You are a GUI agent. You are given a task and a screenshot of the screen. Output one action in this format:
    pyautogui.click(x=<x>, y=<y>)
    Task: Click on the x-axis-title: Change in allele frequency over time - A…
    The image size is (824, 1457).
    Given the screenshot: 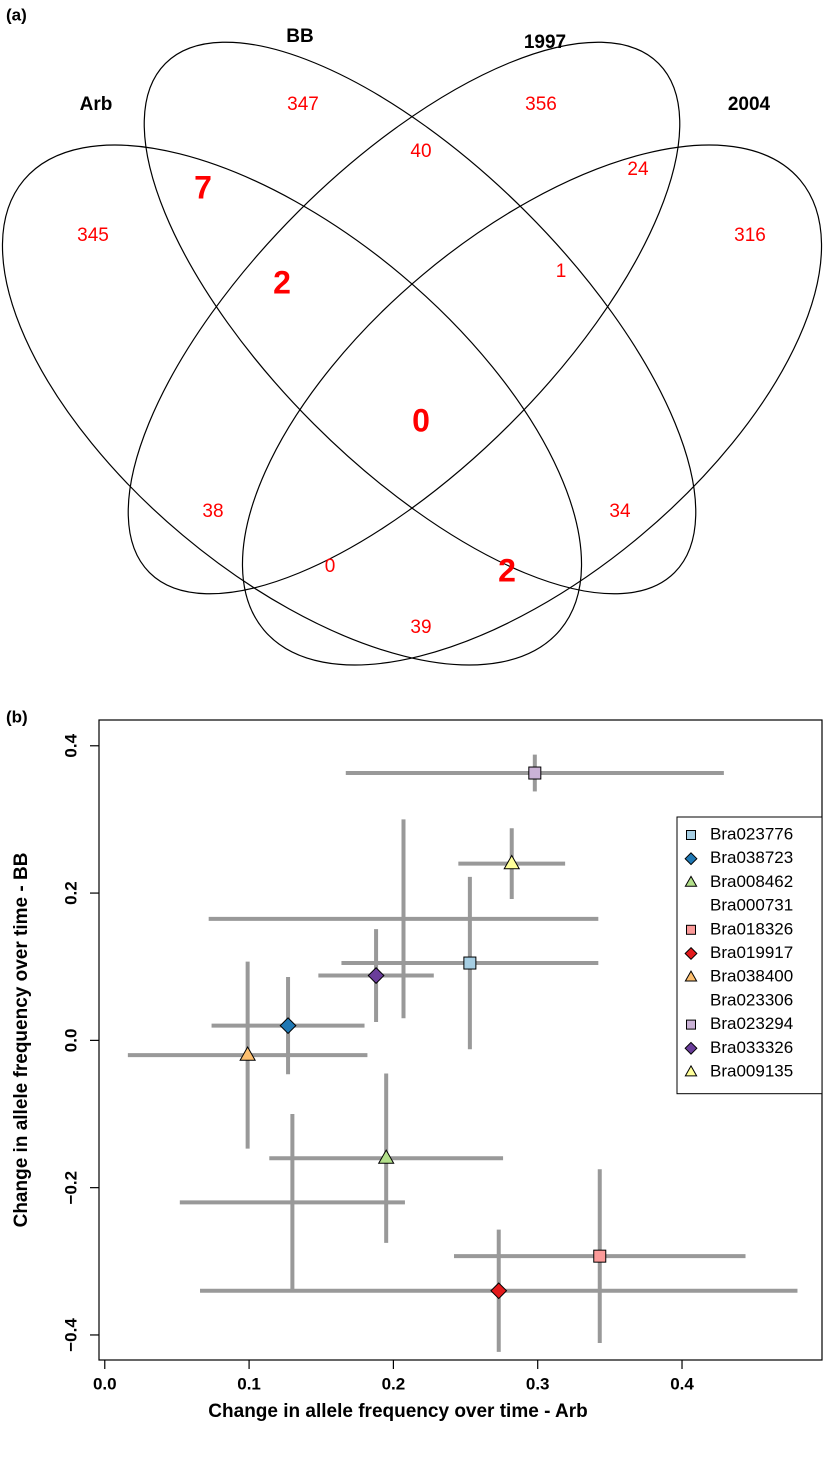 What is the action you would take?
    pyautogui.click(x=397, y=1411)
    